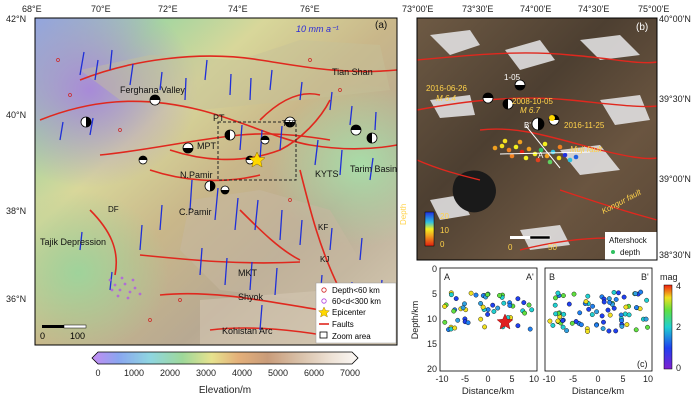  I want to click on lon-label: 70°E, so click(101, 9).